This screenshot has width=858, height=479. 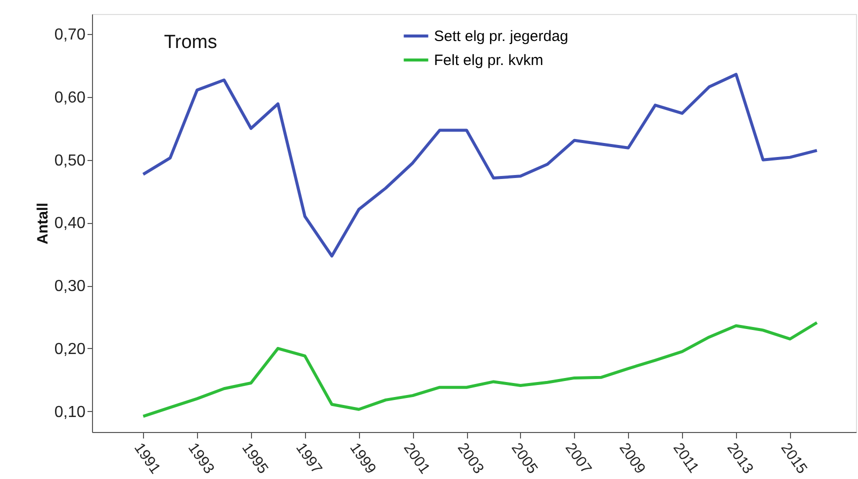 What do you see at coordinates (489, 60) in the screenshot?
I see `legend-label: Felt elg pr. kvkm` at bounding box center [489, 60].